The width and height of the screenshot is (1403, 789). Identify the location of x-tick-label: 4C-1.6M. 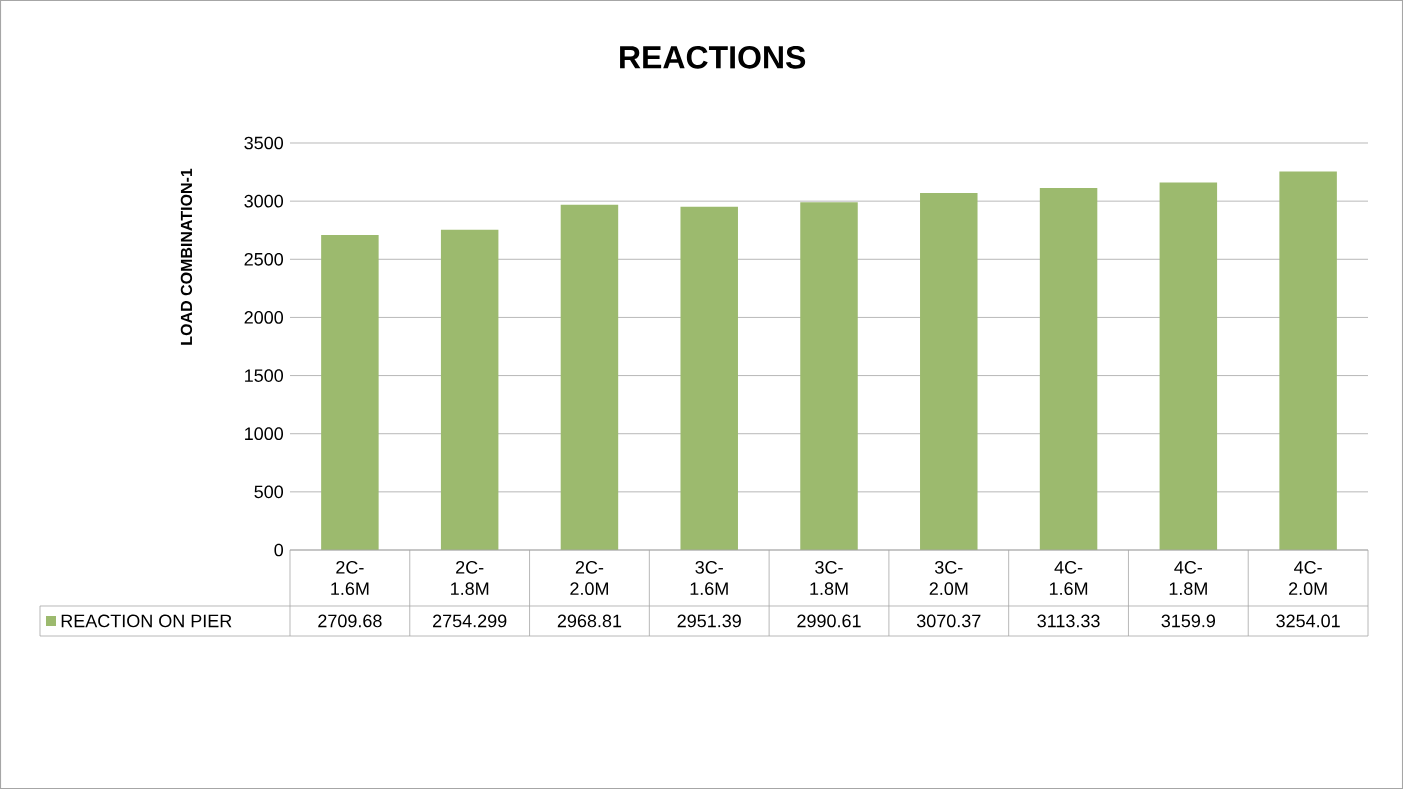
(1068, 578).